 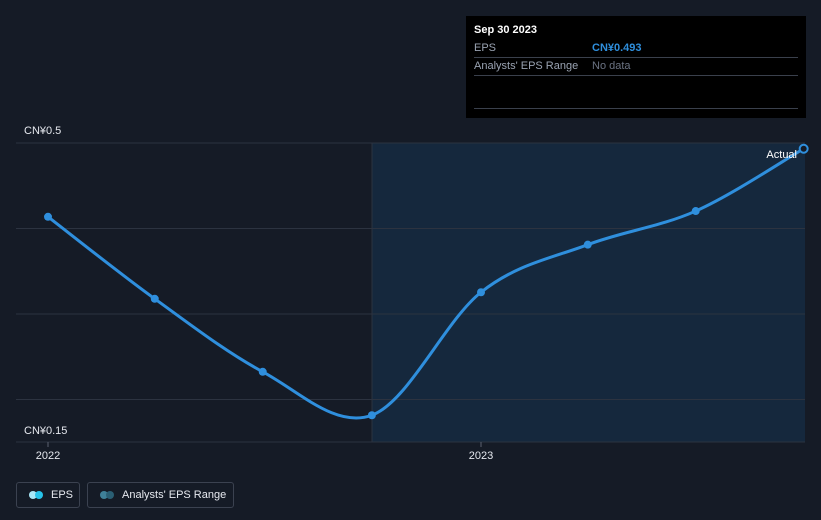 What do you see at coordinates (264, 452) in the screenshot?
I see `x-axis: 2022 2023` at bounding box center [264, 452].